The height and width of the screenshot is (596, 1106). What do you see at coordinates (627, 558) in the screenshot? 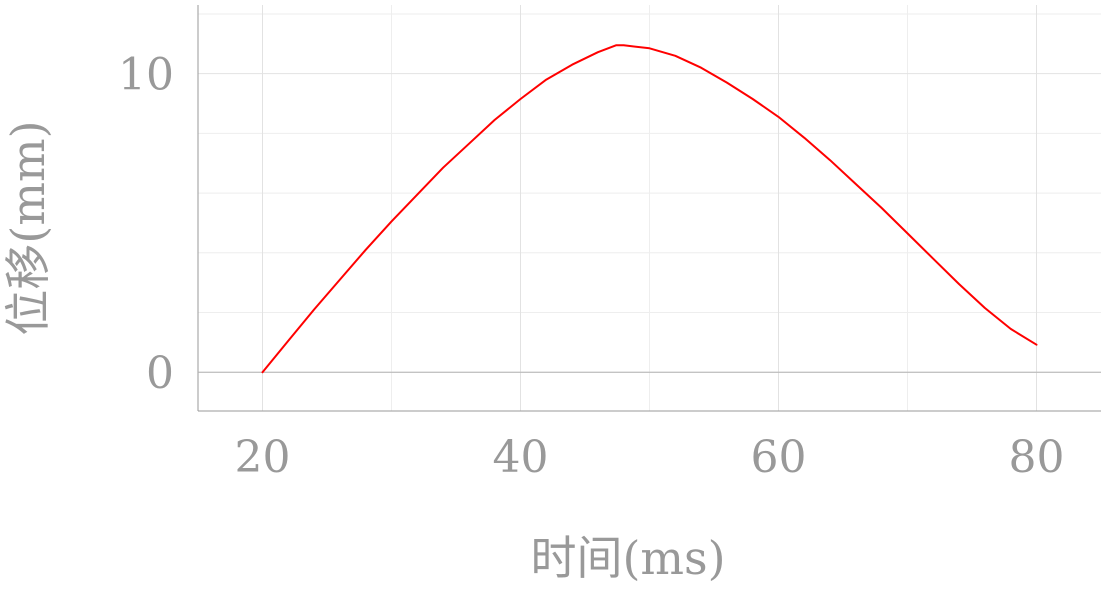
I see `x-axis-title: 时间(ms)` at bounding box center [627, 558].